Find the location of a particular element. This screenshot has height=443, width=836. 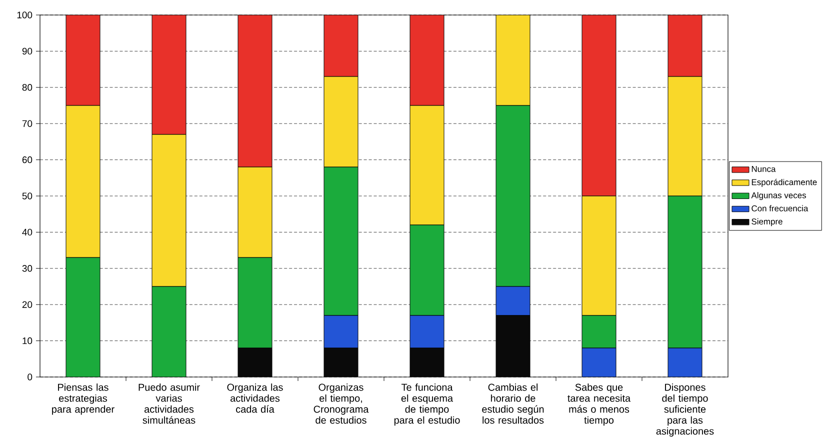

y-tick-label: 40 is located at coordinates (27, 232).